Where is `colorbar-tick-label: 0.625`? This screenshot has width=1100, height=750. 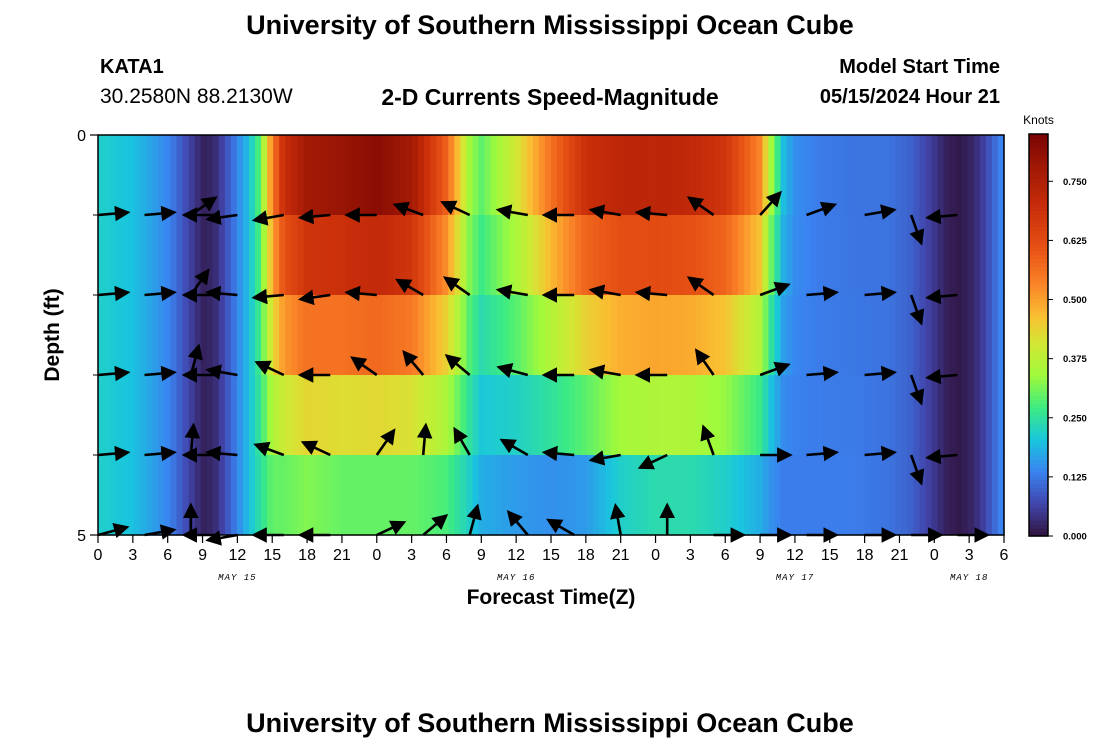 colorbar-tick-label: 0.625 is located at coordinates (1075, 241).